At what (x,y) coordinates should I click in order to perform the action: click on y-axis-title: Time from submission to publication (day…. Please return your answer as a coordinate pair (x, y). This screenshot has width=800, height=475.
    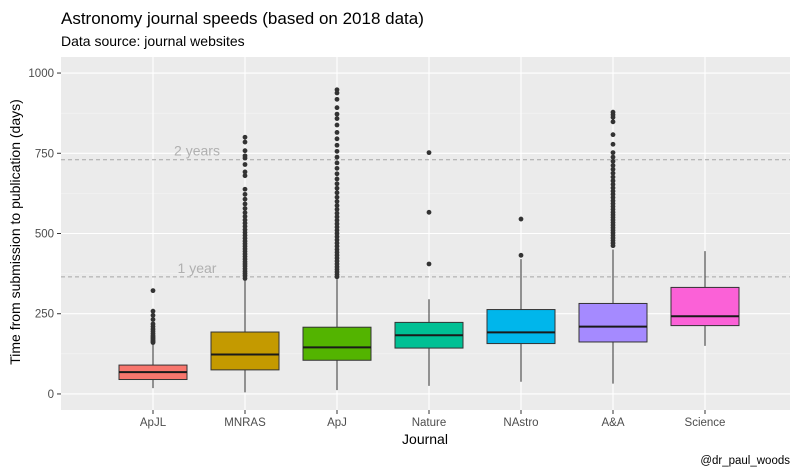
    Looking at the image, I should click on (15, 232).